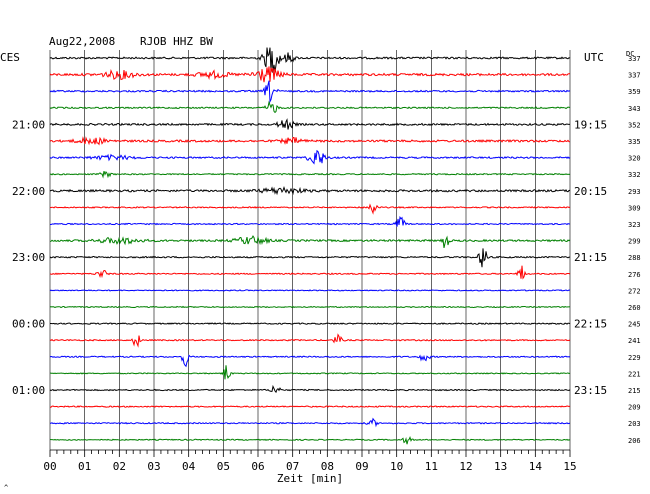 Image resolution: width=650 pixels, height=494 pixels. What do you see at coordinates (634, 441) in the screenshot?
I see `dc-offset-label: 206` at bounding box center [634, 441].